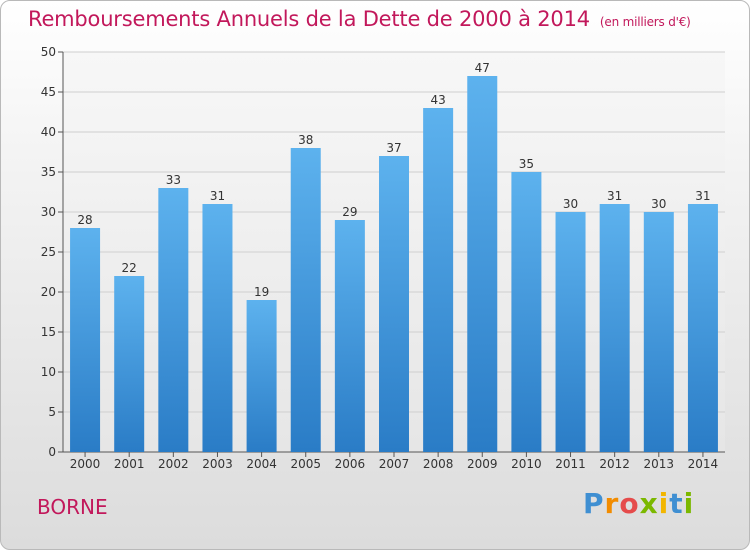 The height and width of the screenshot is (550, 750). Describe the element at coordinates (85, 464) in the screenshot. I see `x-tick-label: 2000` at that location.